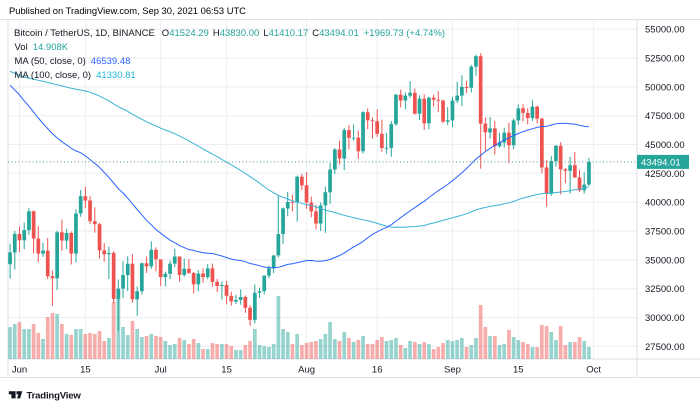 Image resolution: width=700 pixels, height=409 pixels. Describe the element at coordinates (161, 370) in the screenshot. I see `svg-text: Jul` at that location.